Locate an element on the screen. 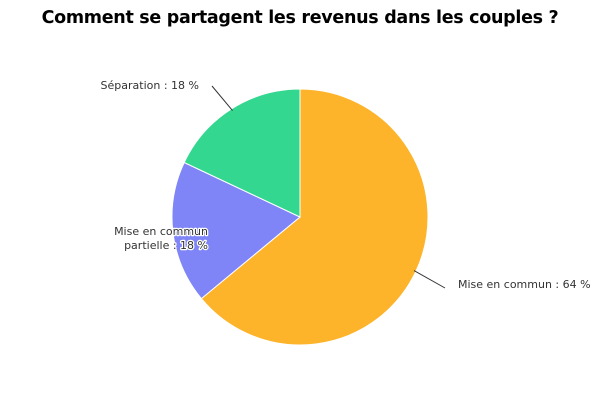 The height and width of the screenshot is (400, 600). slice-label: Séparation : 18 % is located at coordinates (150, 85).